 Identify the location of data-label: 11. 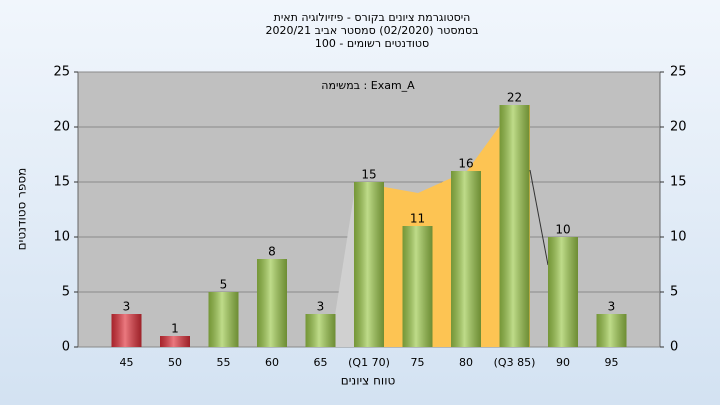
(417, 219).